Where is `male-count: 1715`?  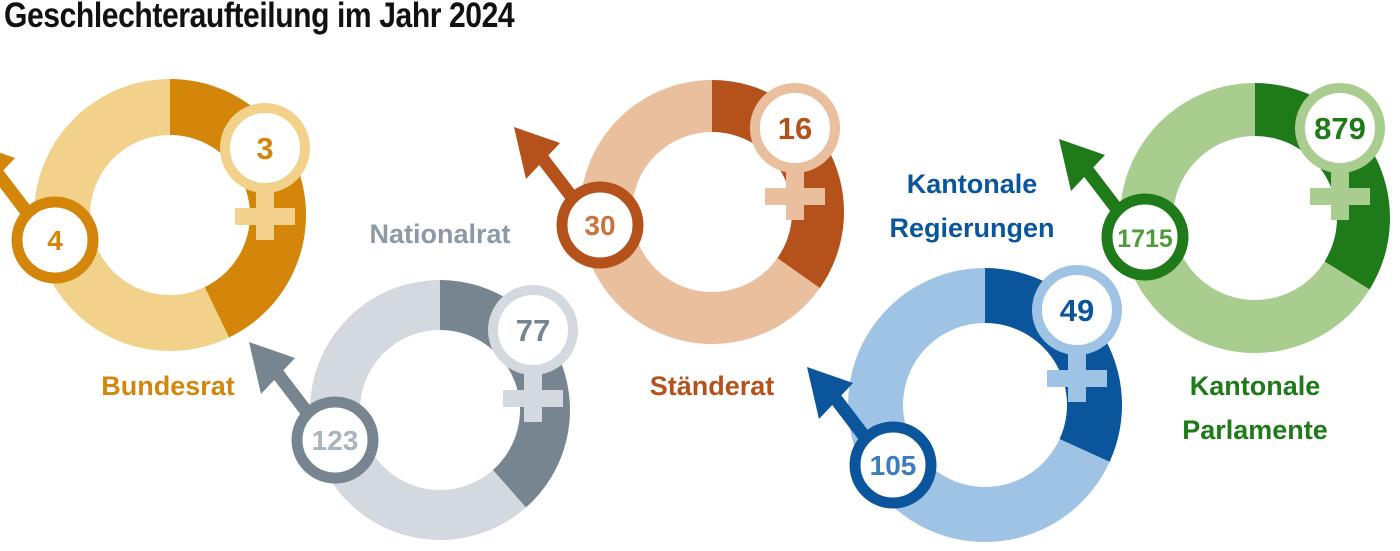
male-count: 1715 is located at coordinates (1145, 239).